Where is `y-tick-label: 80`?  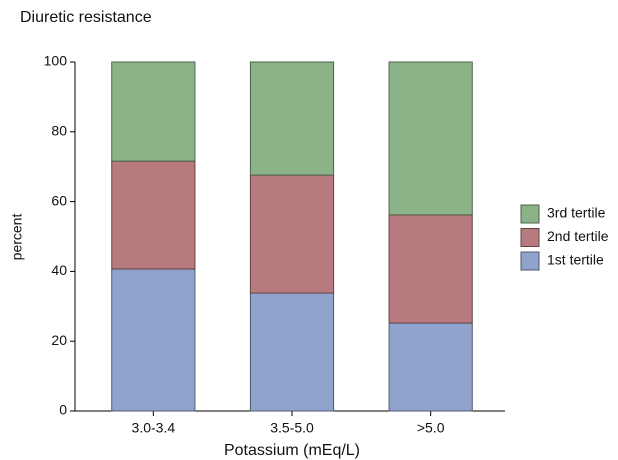
y-tick-label: 80 is located at coordinates (59, 131).